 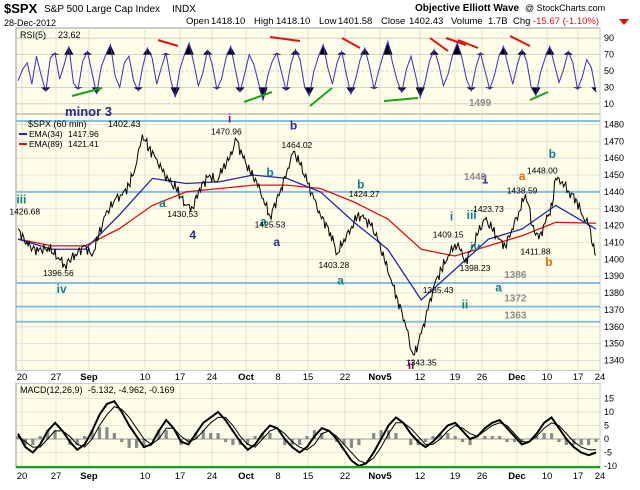 I want to click on price-value-label: 1426.68, so click(x=24, y=211).